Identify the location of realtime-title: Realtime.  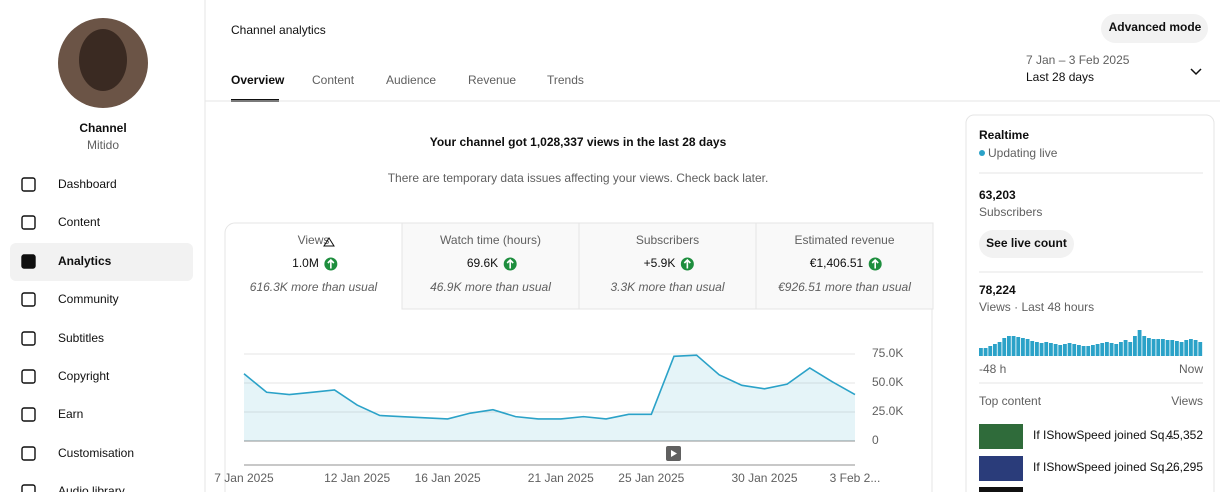
(1004, 135).